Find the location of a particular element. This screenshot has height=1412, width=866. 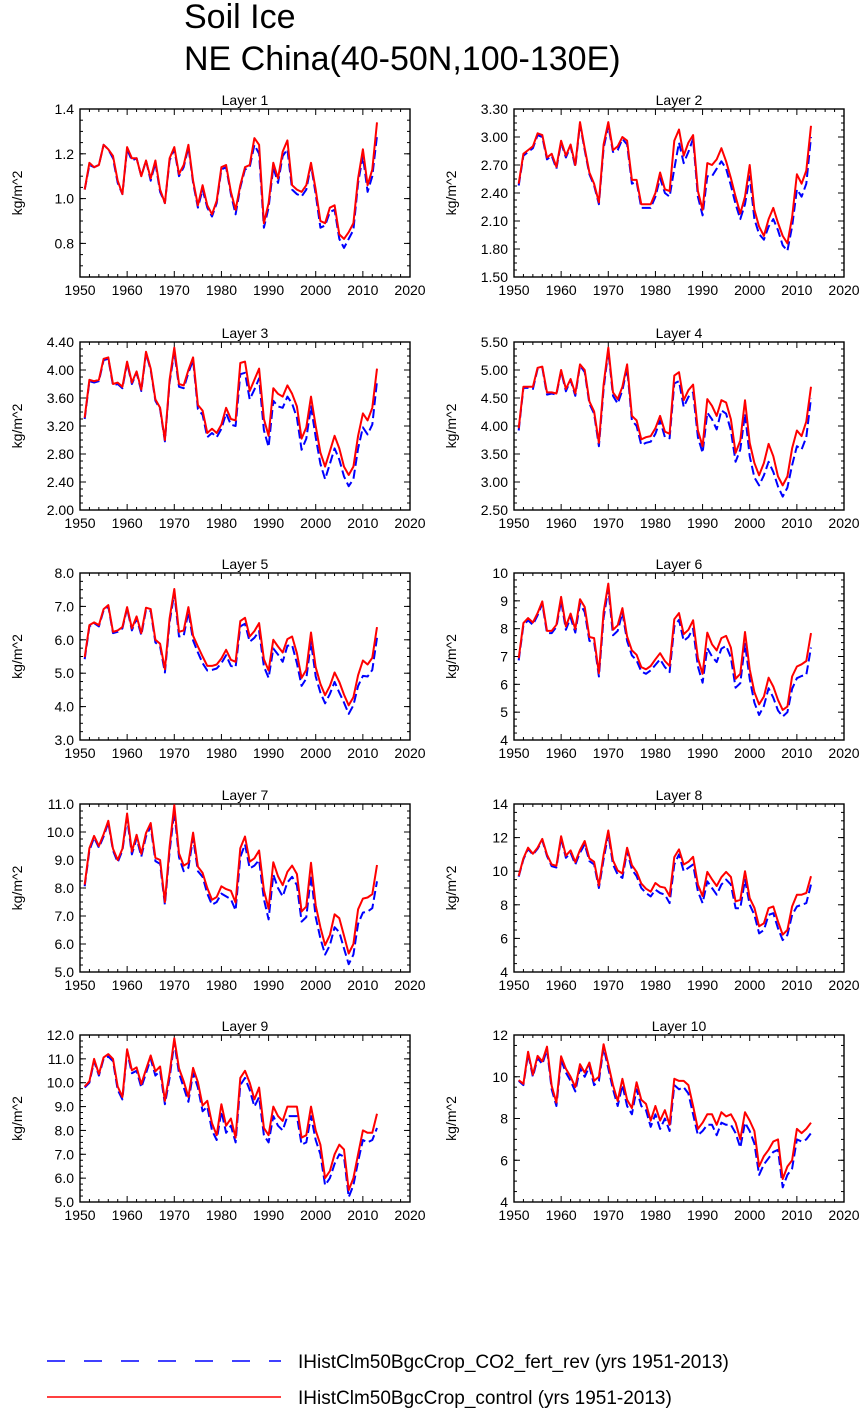

panel-title: Layer 6 is located at coordinates (679, 564).